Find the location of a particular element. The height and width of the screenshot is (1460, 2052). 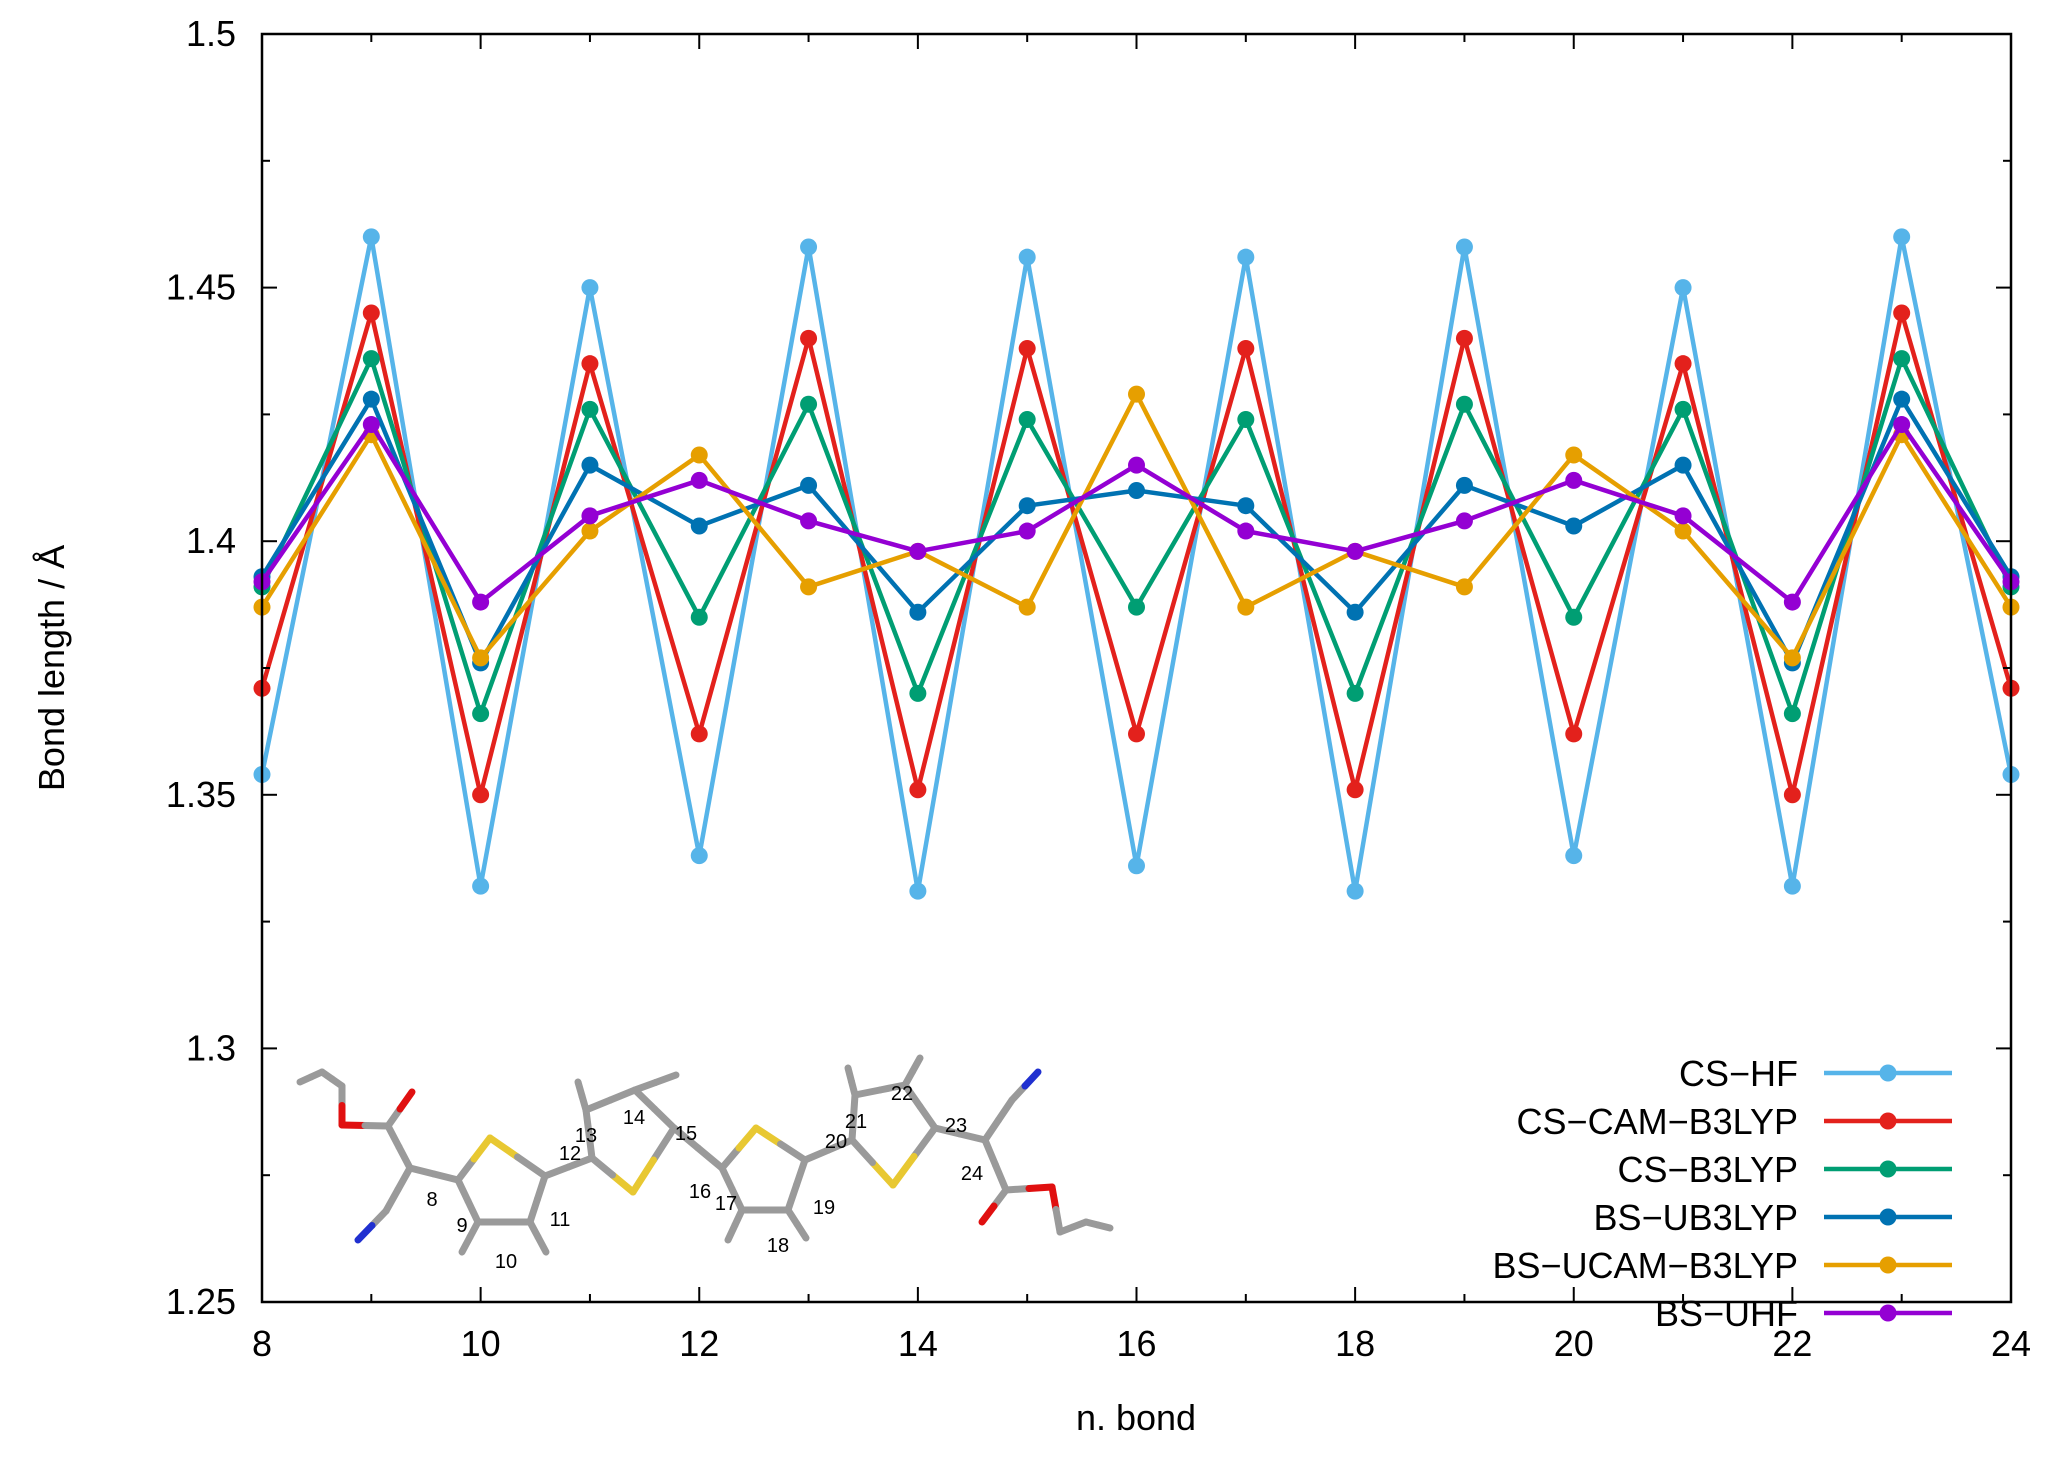

atom-number-label: 17 is located at coordinates (726, 1204).